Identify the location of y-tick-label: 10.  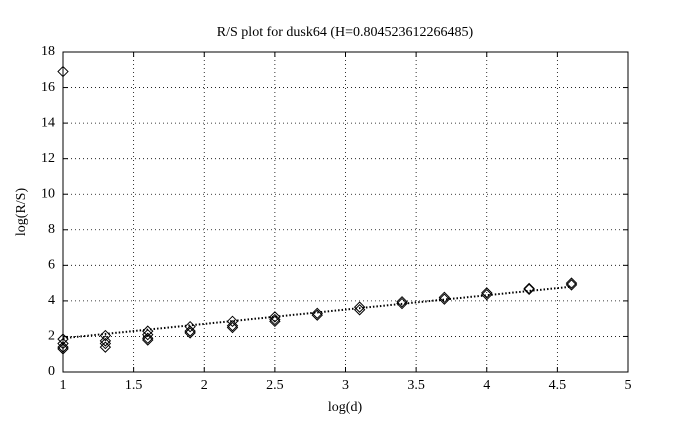
(48, 193).